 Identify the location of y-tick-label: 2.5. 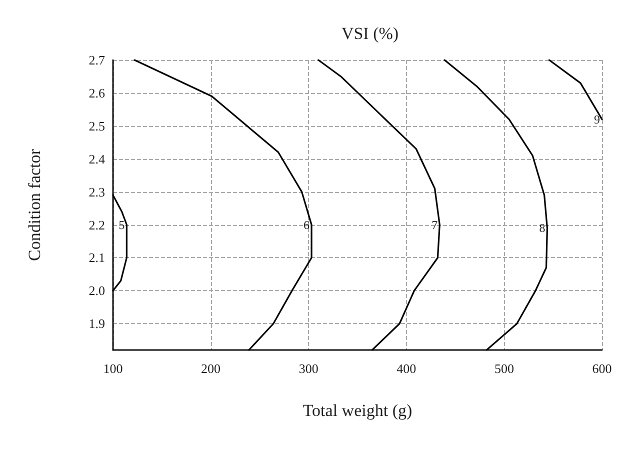
(96, 126).